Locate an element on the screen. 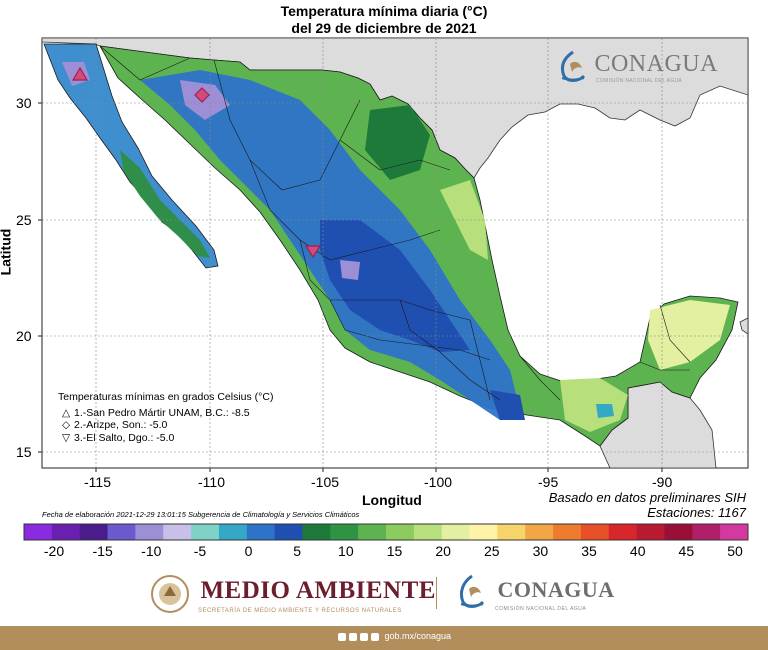 This screenshot has height=650, width=768. colorbar-tick-label: 30 is located at coordinates (540, 551).